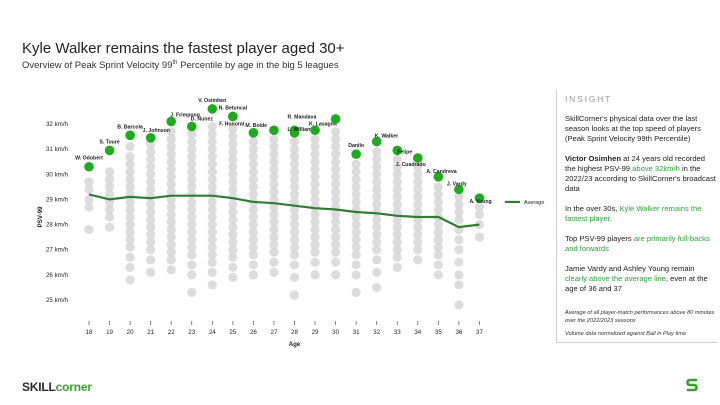 The height and width of the screenshot is (405, 720). I want to click on y-tick-label: 28 km/h, so click(57, 225).